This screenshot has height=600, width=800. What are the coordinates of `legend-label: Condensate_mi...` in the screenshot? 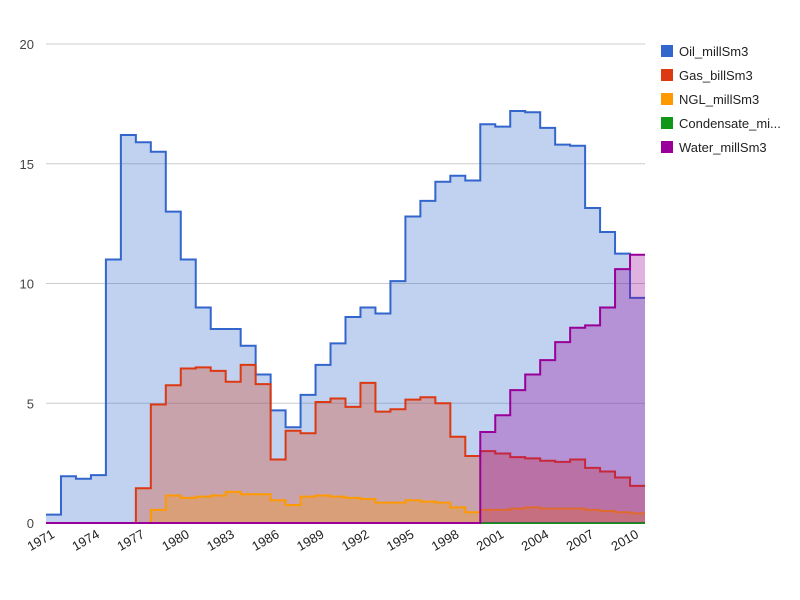 It's located at (730, 123).